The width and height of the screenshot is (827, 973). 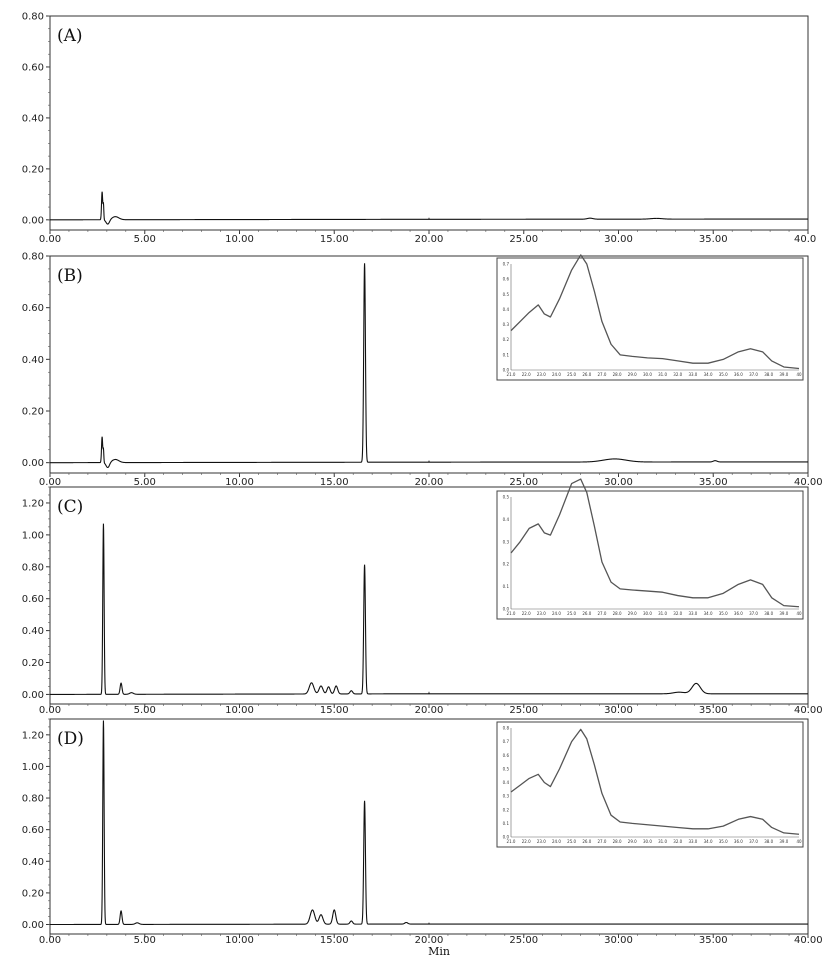 What do you see at coordinates (506, 609) in the screenshot?
I see `inset-y-tick-label: 0.0` at bounding box center [506, 609].